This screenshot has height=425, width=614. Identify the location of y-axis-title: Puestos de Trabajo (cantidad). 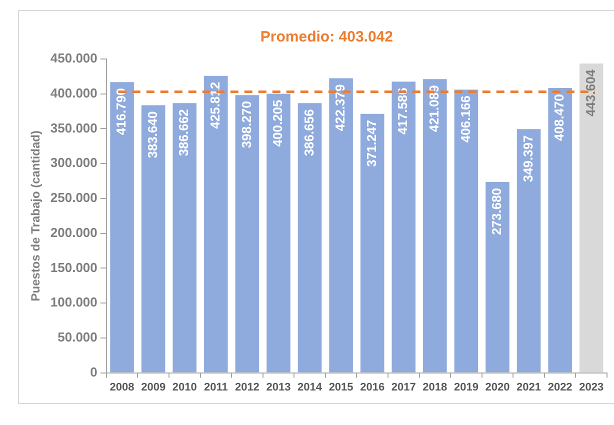
(35, 216).